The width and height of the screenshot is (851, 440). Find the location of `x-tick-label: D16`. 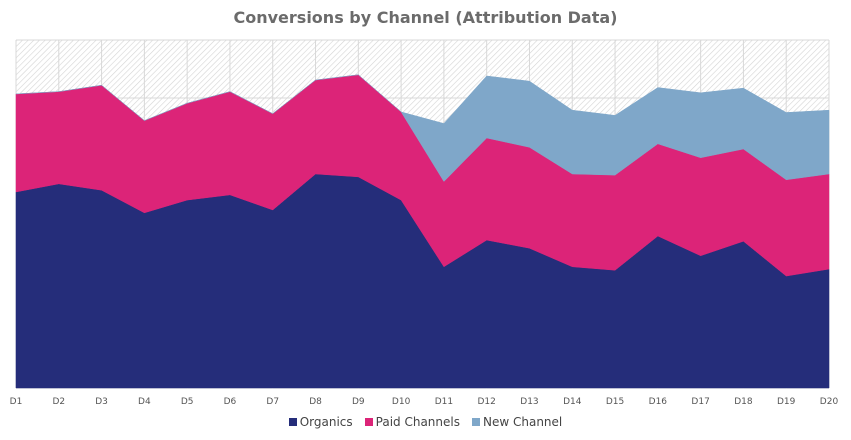

x-tick-label: D16 is located at coordinates (658, 402).